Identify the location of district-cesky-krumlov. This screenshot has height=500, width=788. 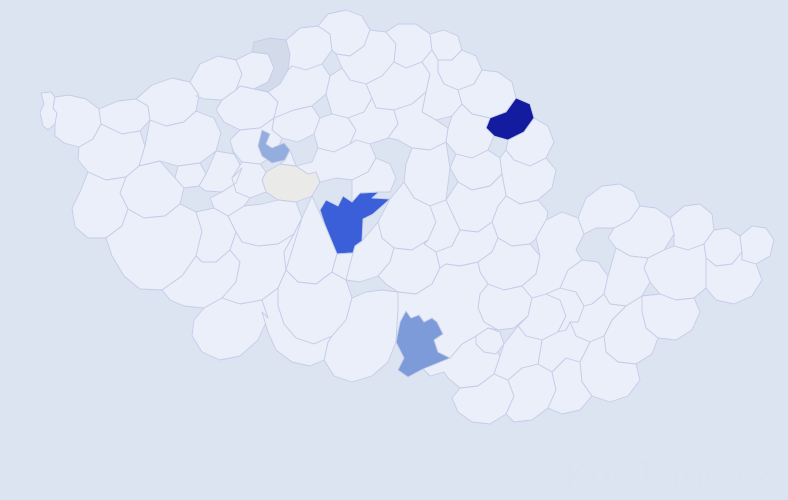
(230, 329).